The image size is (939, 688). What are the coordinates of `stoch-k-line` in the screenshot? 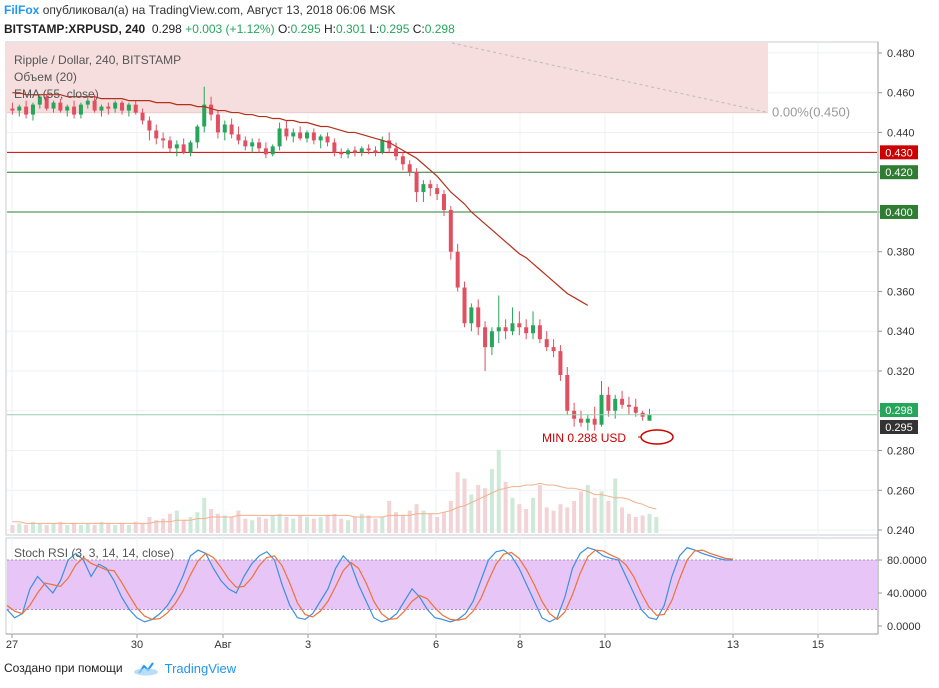 It's located at (369, 584).